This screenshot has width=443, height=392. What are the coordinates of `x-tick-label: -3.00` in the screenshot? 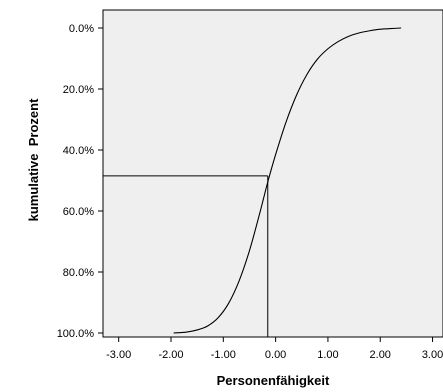 It's located at (118, 355).